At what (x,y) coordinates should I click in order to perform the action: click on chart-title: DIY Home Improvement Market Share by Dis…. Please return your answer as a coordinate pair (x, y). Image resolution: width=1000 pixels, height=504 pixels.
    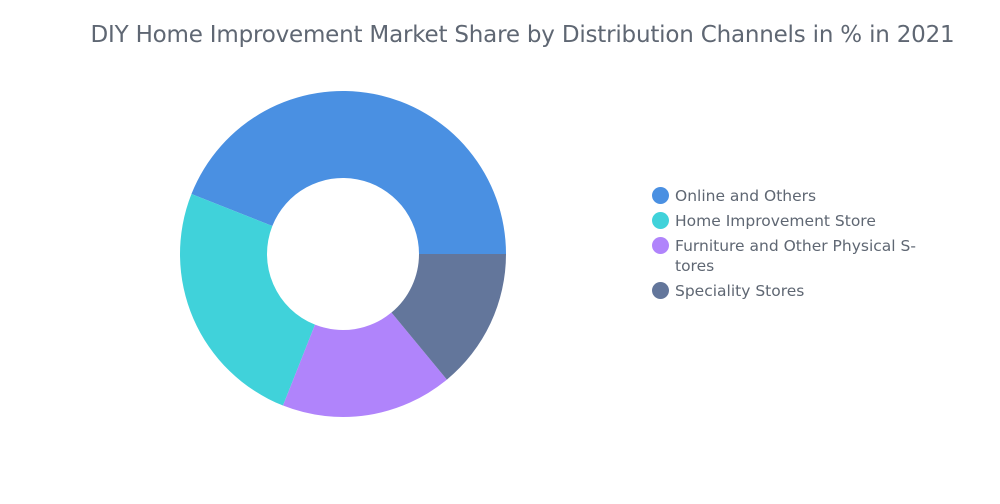
    Looking at the image, I should click on (522, 35).